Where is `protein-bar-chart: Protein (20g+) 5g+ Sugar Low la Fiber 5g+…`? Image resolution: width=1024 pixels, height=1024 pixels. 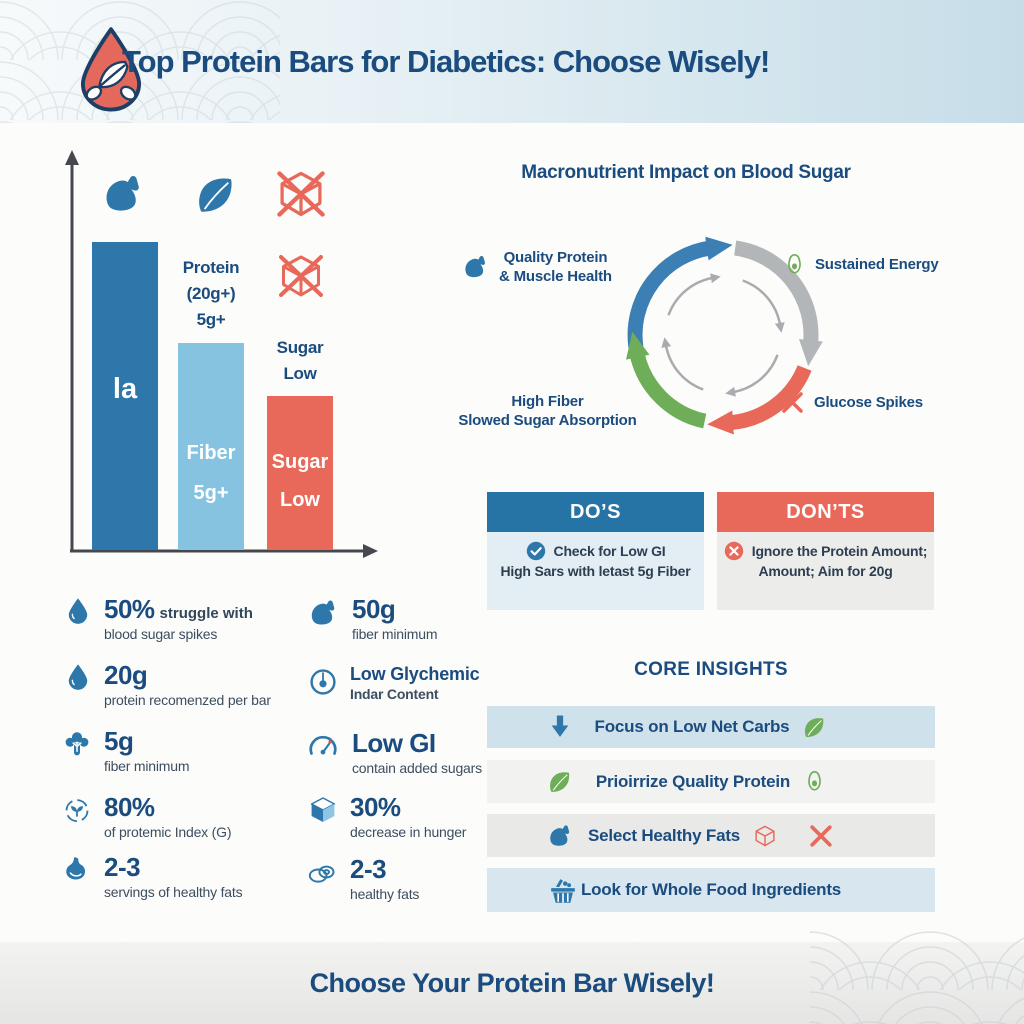 protein-bar-chart: Protein (20g+) 5g+ Sugar Low la Fiber 5g+… is located at coordinates (222, 357).